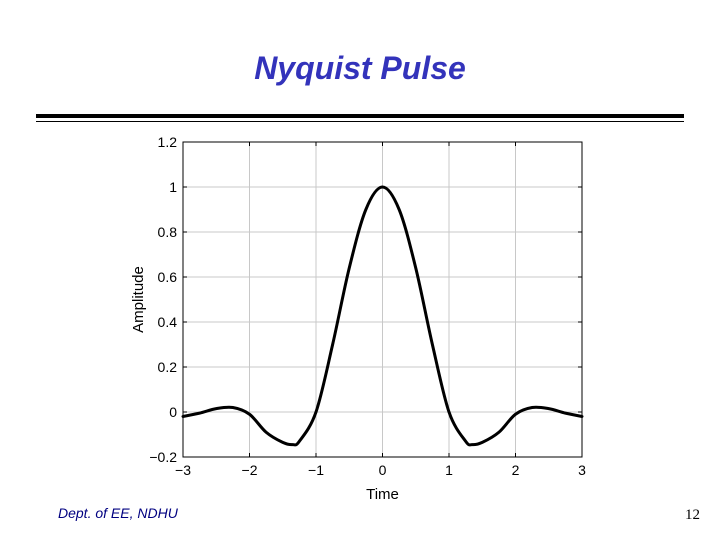 This screenshot has width=720, height=540. What do you see at coordinates (692, 515) in the screenshot?
I see `page-number: 12` at bounding box center [692, 515].